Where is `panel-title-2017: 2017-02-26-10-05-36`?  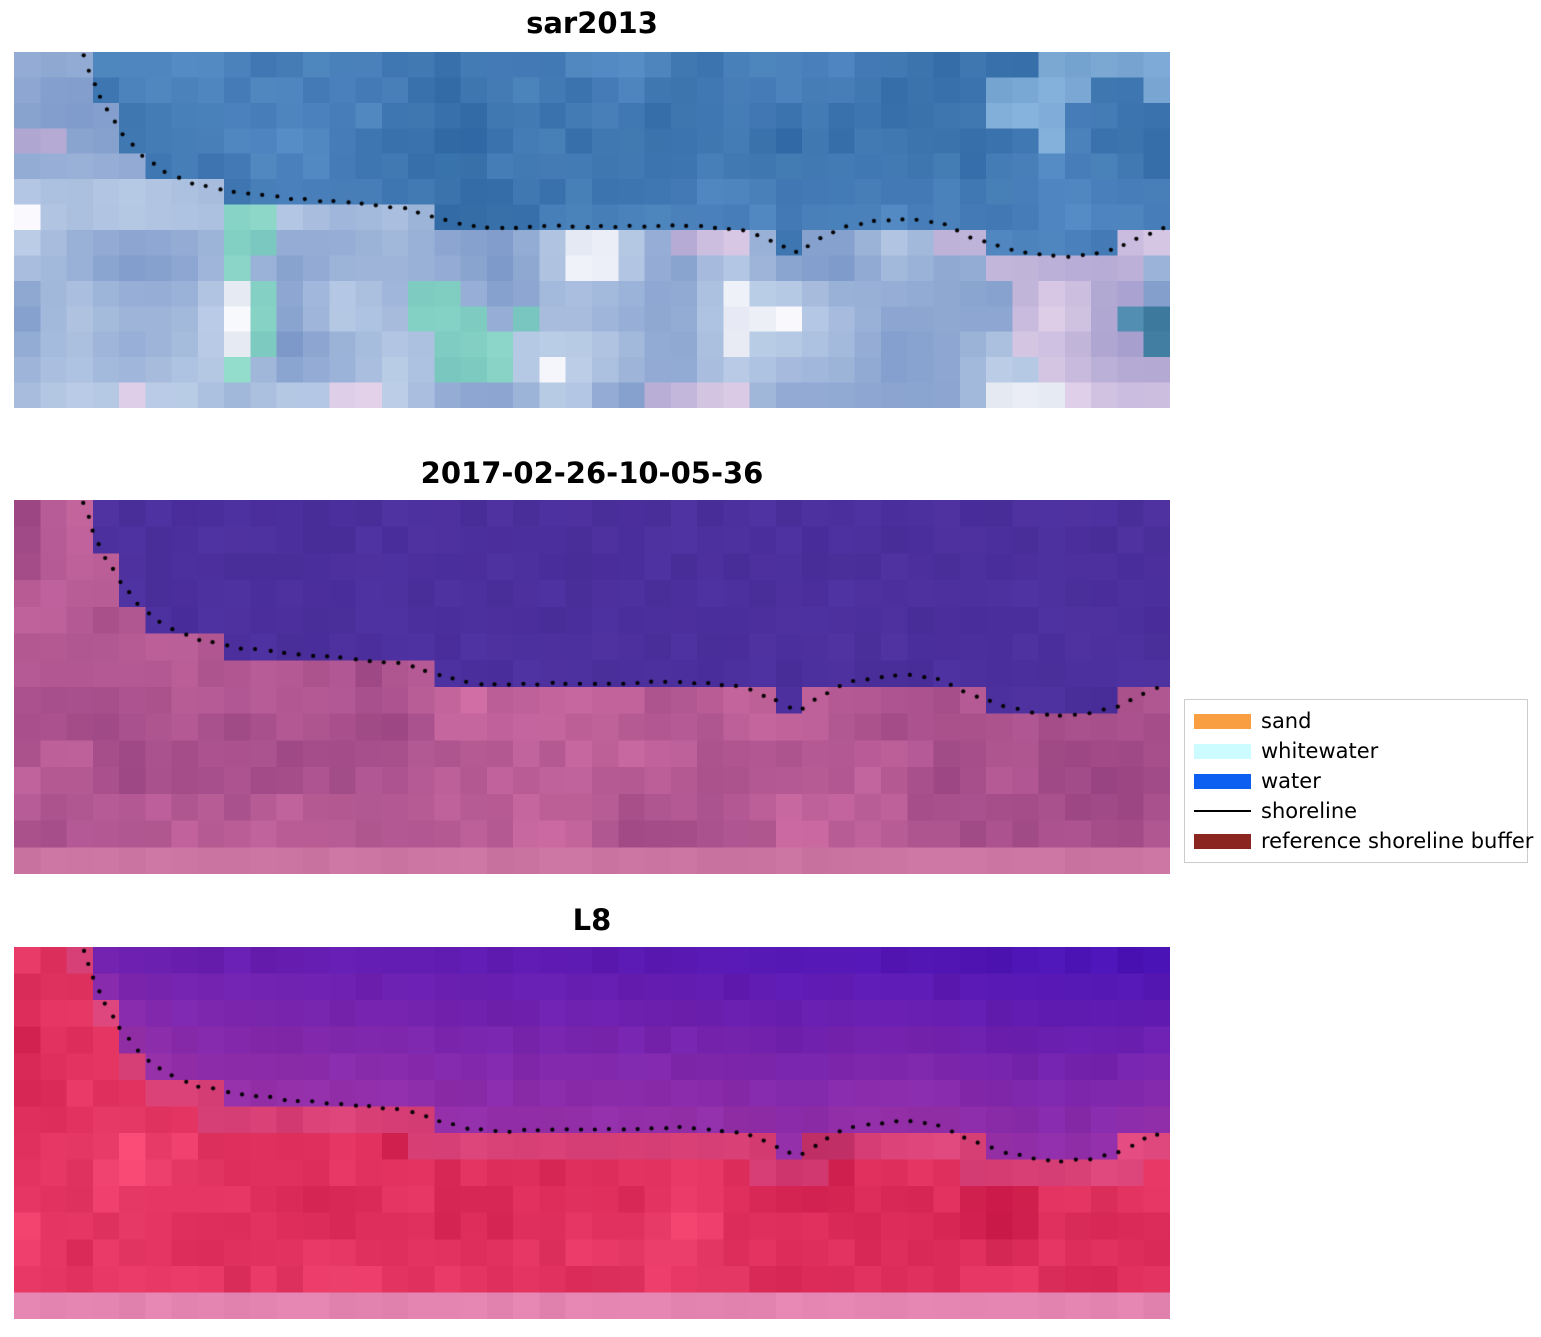
panel-title-2017: 2017-02-26-10-05-36 is located at coordinates (592, 473).